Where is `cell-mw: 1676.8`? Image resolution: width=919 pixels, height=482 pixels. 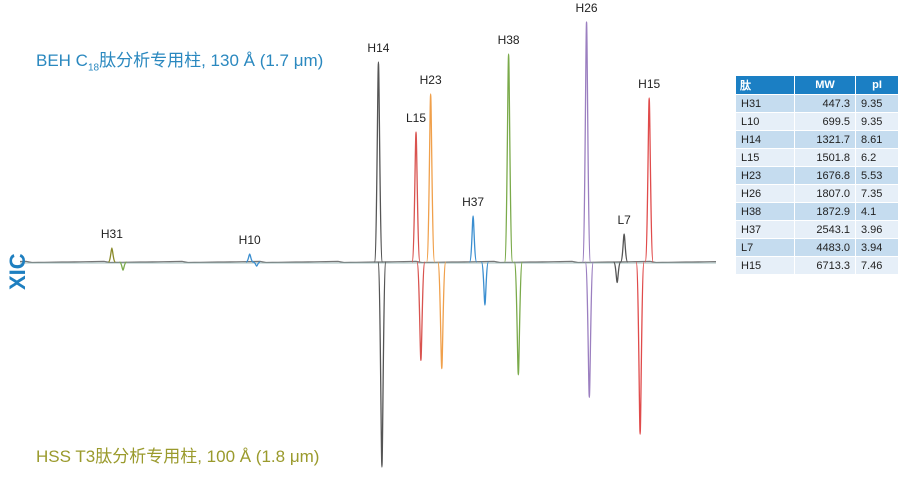 cell-mw: 1676.8 is located at coordinates (825, 175).